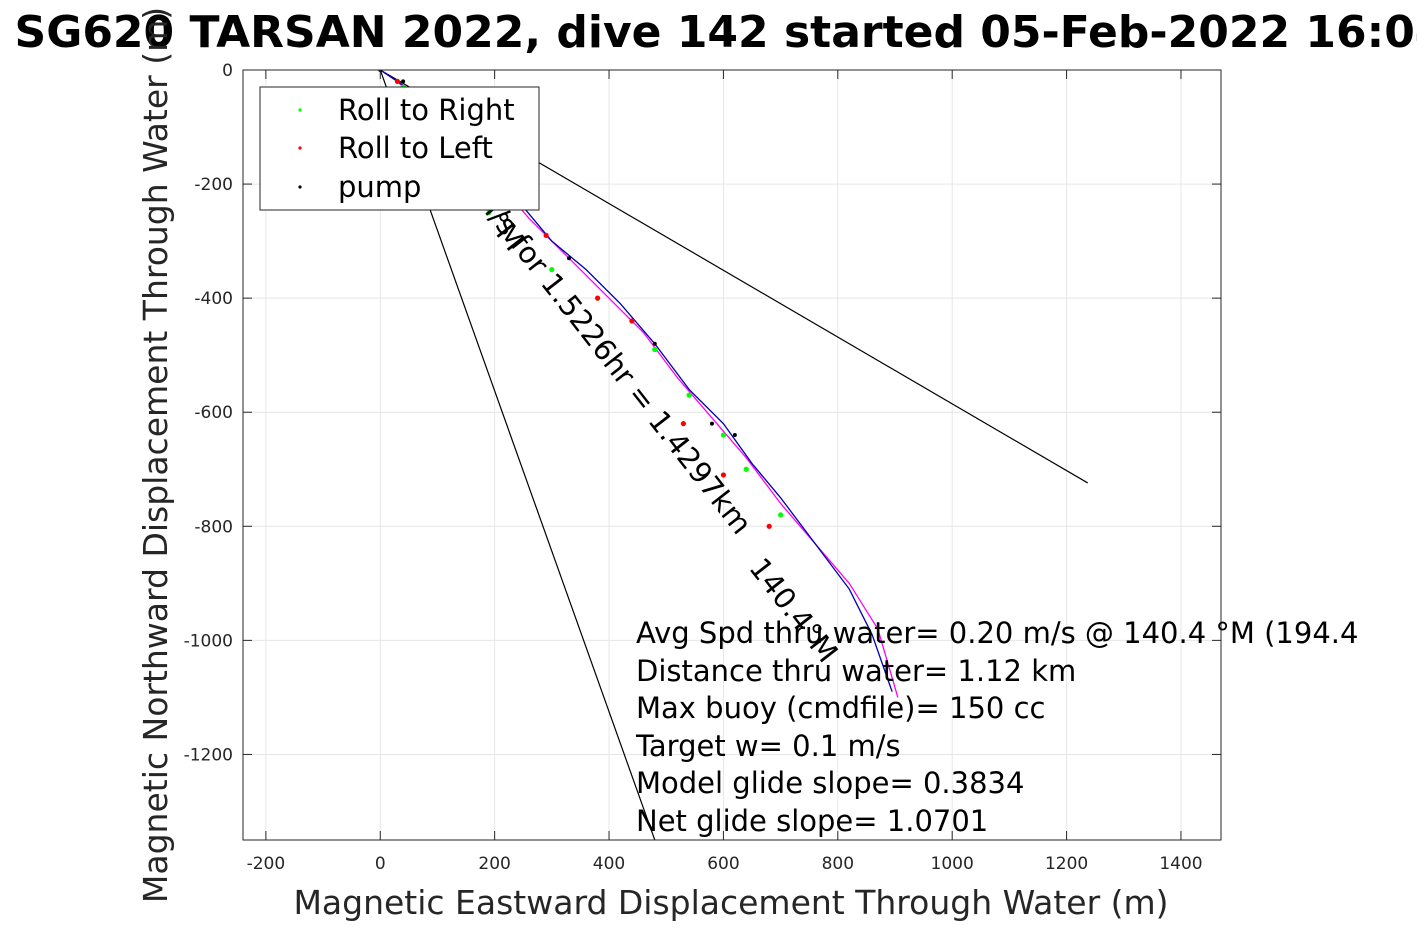 The image size is (1417, 945). What do you see at coordinates (830, 783) in the screenshot?
I see `stats-line-model-glide: Model glide slope= 0.3834` at bounding box center [830, 783].